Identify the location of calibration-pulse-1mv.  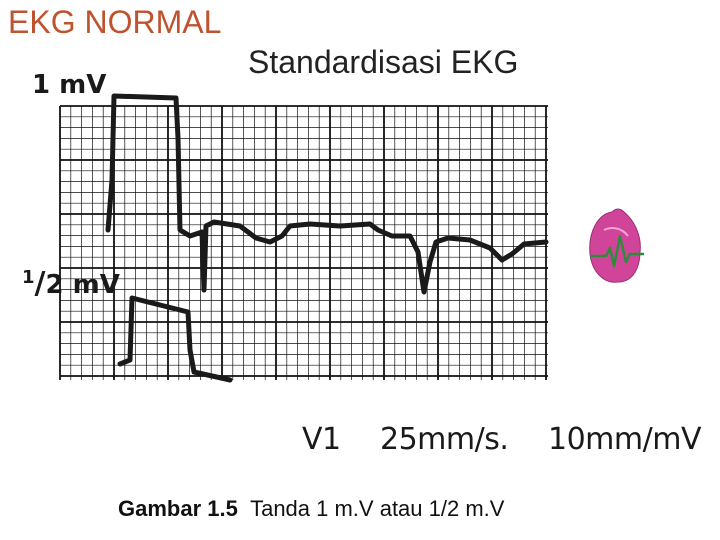
(155, 166).